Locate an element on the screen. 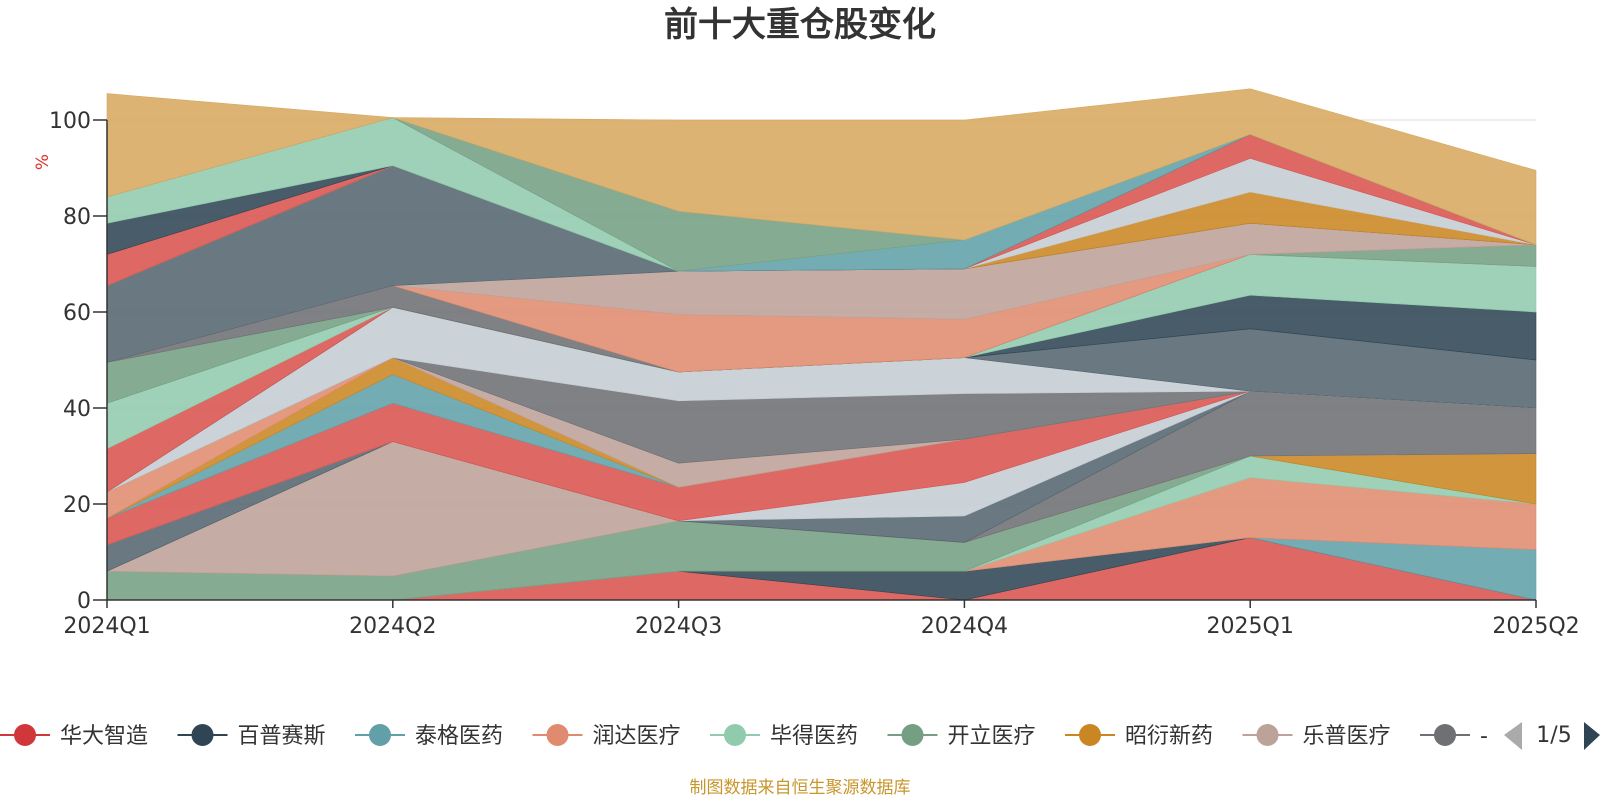 This screenshot has width=1600, height=800. legend-prev-icon is located at coordinates (1513, 736).